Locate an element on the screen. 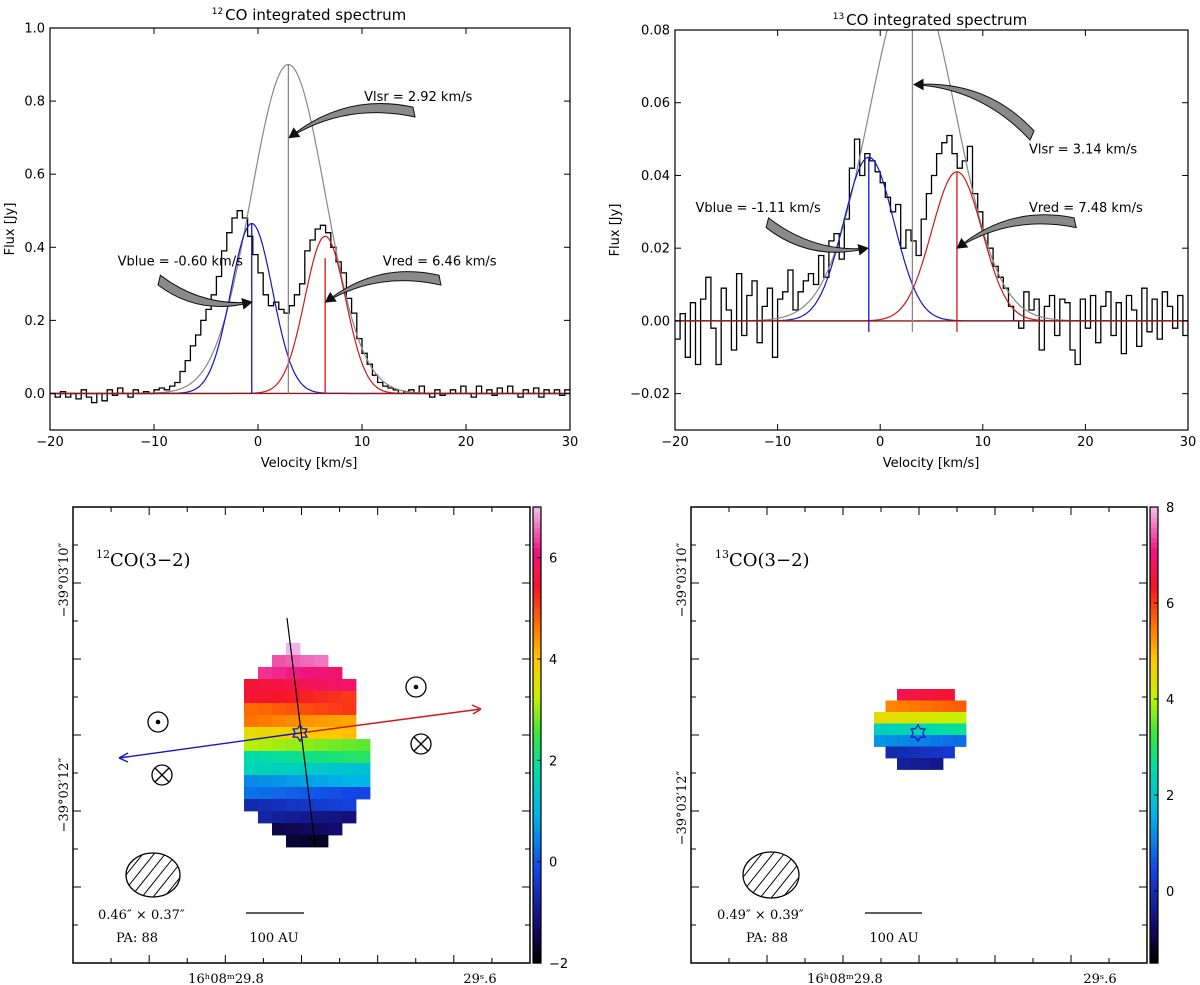 The image size is (1200, 985). co12-y-axis-label: Flux [Jy] is located at coordinates (10, 229).